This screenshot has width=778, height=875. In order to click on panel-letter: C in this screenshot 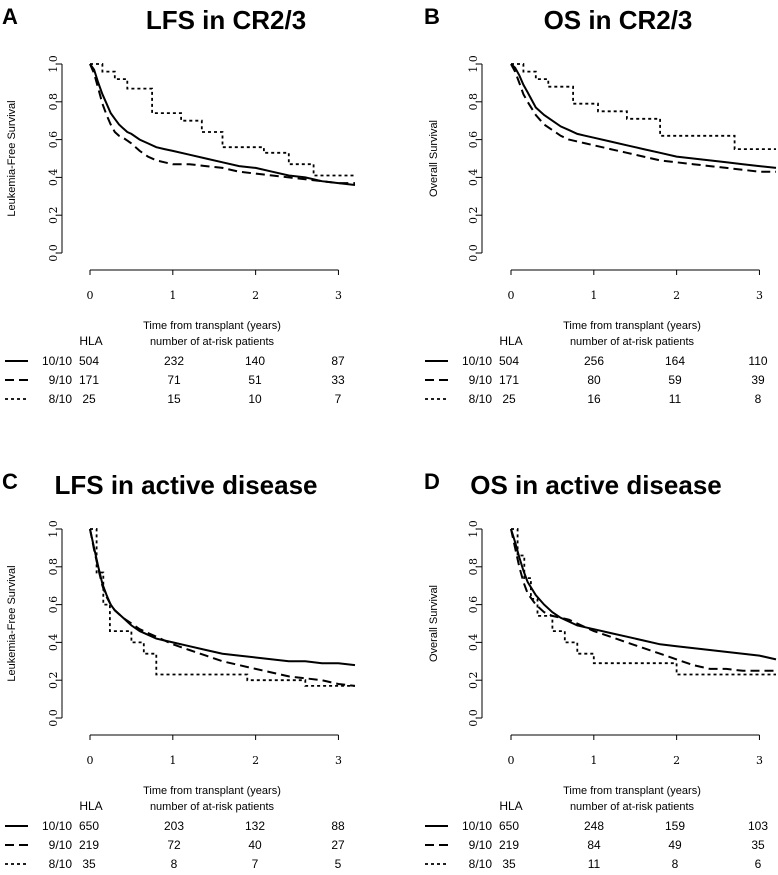, I will do `click(10, 481)`.